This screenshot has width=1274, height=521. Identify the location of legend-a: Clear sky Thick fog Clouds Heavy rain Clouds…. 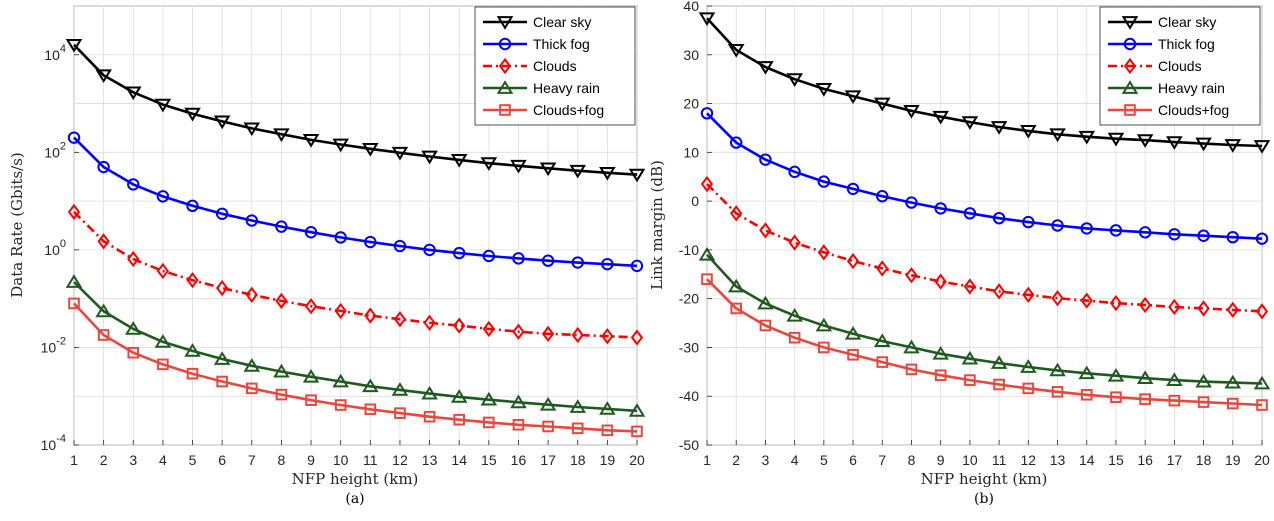
(555, 66).